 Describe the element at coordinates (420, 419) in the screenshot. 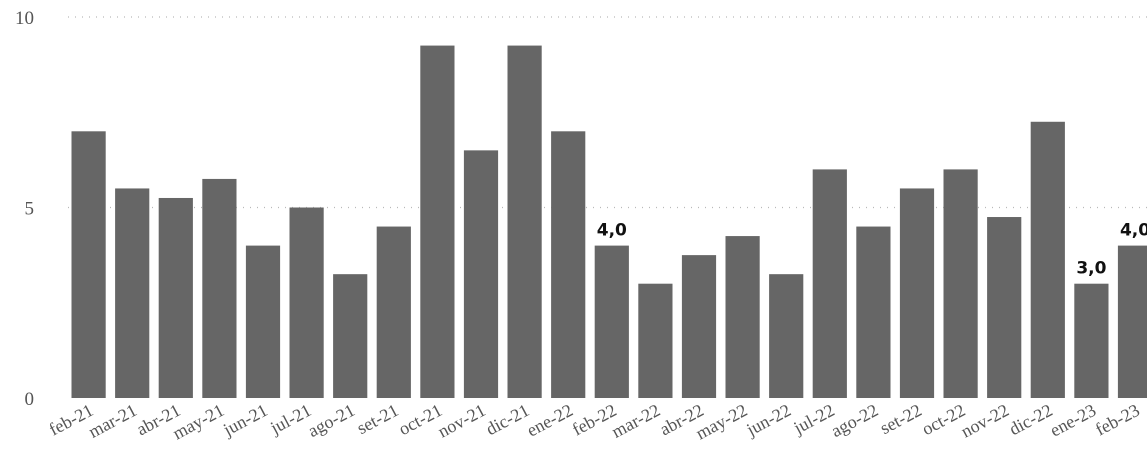

I see `x-tick-label: oct-21` at that location.